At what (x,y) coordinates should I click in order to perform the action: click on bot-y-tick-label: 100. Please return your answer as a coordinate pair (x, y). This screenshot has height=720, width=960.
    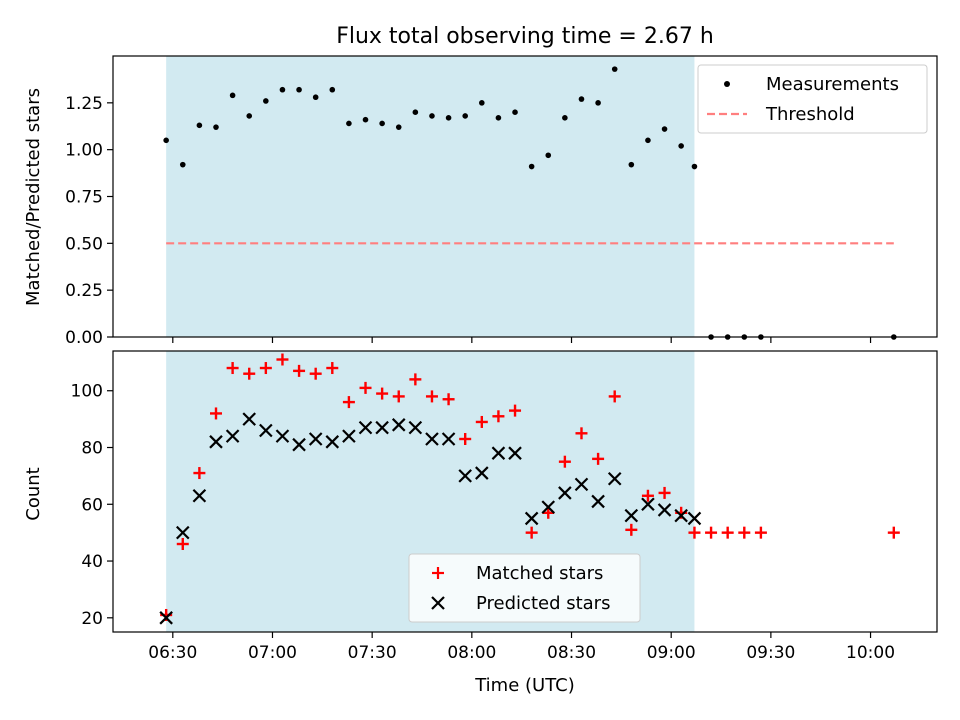
    Looking at the image, I should click on (87, 392).